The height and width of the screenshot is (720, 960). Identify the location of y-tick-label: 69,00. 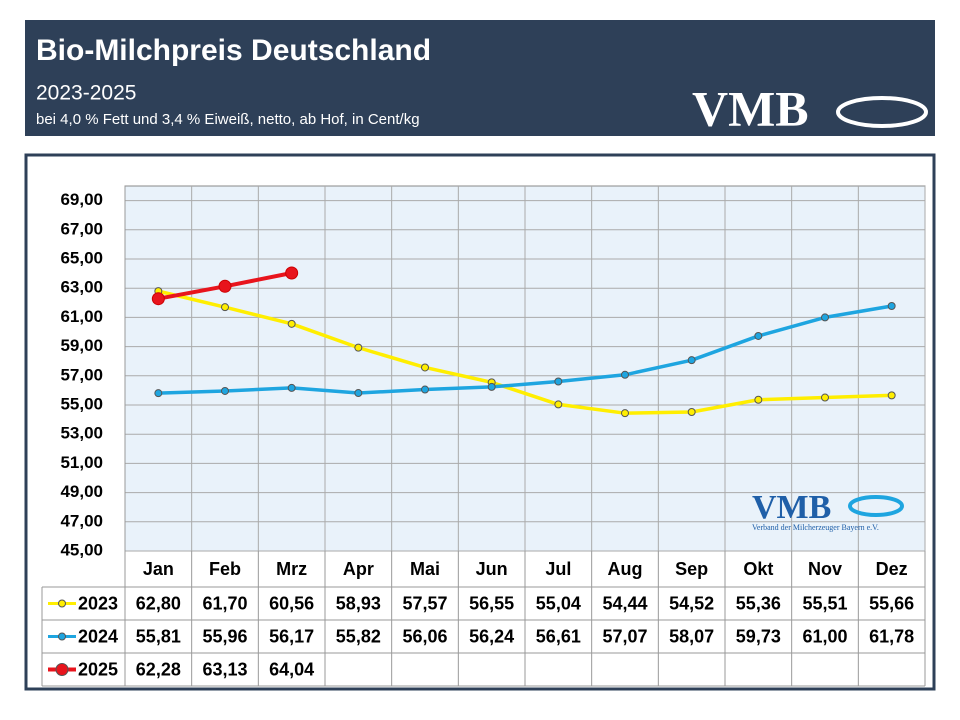
(81, 199).